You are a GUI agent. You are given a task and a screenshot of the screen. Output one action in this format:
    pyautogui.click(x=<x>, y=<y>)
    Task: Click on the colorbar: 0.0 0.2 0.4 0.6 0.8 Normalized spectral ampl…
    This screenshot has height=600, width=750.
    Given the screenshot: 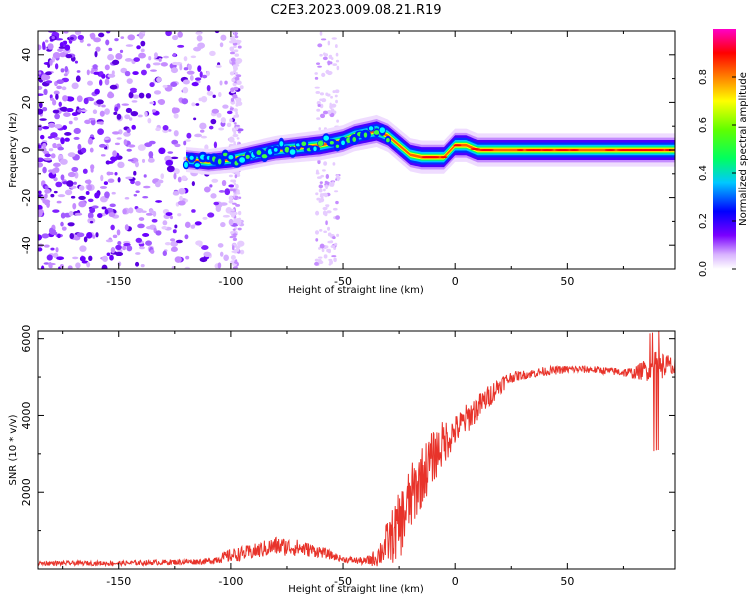 What is the action you would take?
    pyautogui.click(x=723, y=153)
    